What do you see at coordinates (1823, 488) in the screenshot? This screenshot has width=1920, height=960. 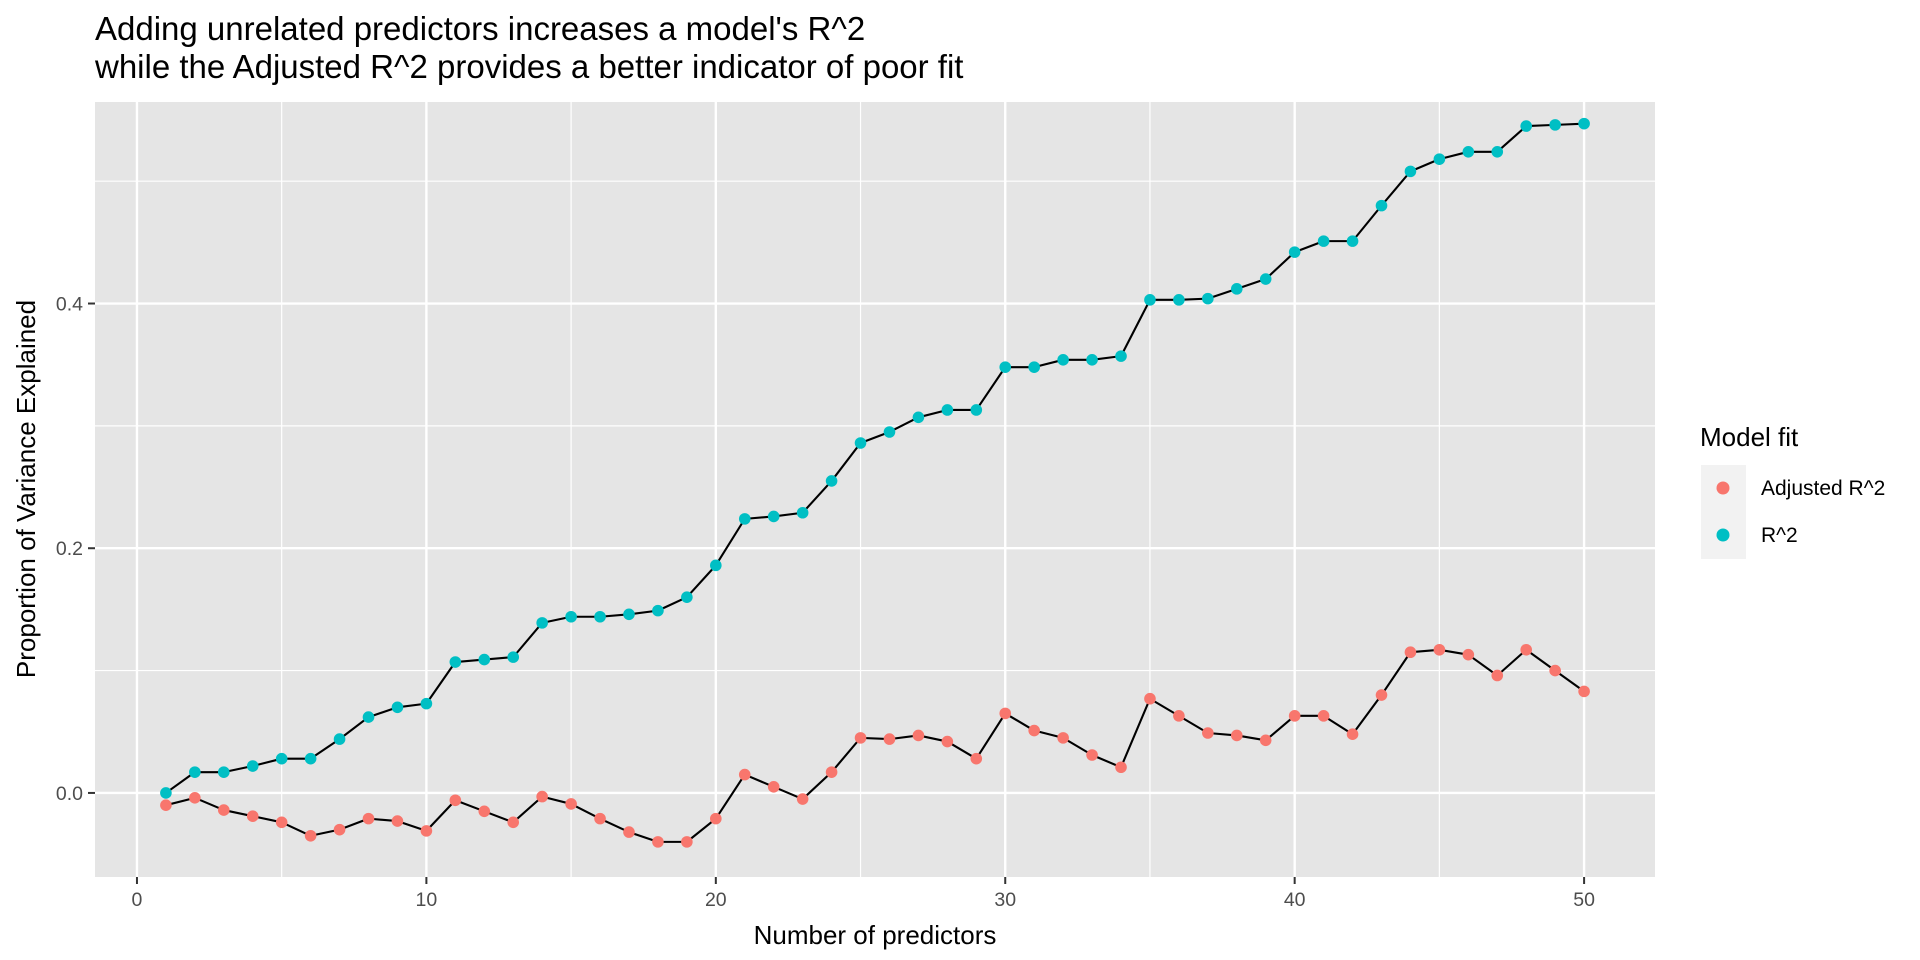 I see `legend-label: Adjusted R^2` at bounding box center [1823, 488].